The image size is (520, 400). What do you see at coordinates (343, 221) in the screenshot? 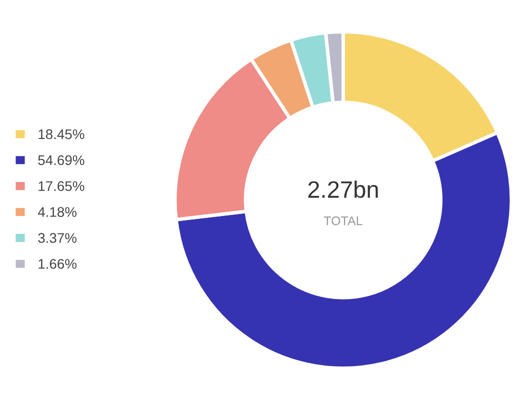
I see `text: TOTAL` at bounding box center [343, 221].